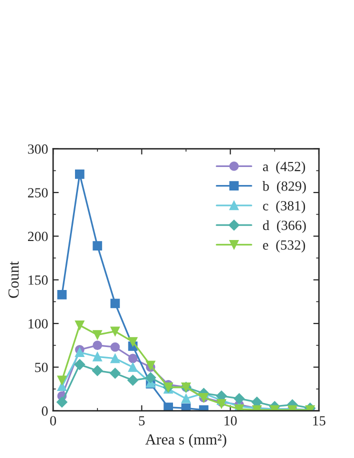 The image size is (354, 458). Describe the element at coordinates (53, 421) in the screenshot. I see `x-tick-label: 0` at that location.